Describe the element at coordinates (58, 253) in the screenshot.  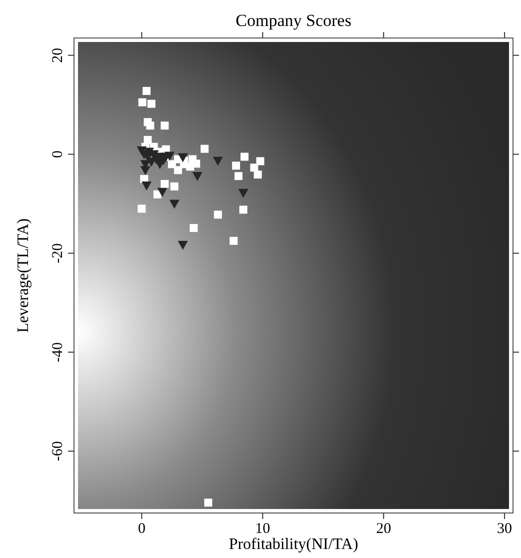
I see `y-tick-label: -20` at that location.